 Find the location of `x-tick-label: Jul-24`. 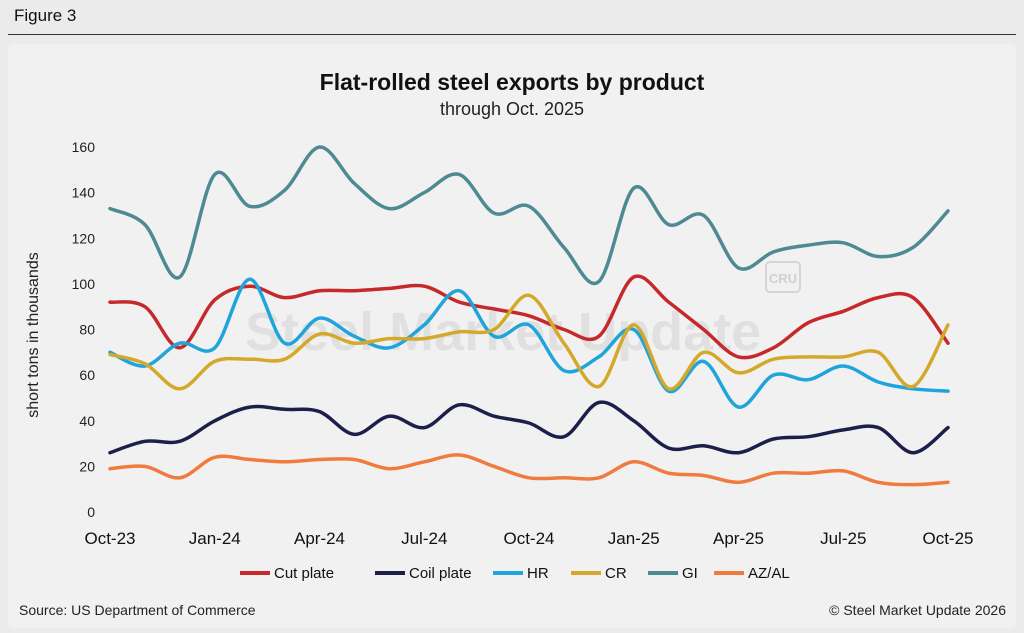

x-tick-label: Jul-24 is located at coordinates (424, 538).